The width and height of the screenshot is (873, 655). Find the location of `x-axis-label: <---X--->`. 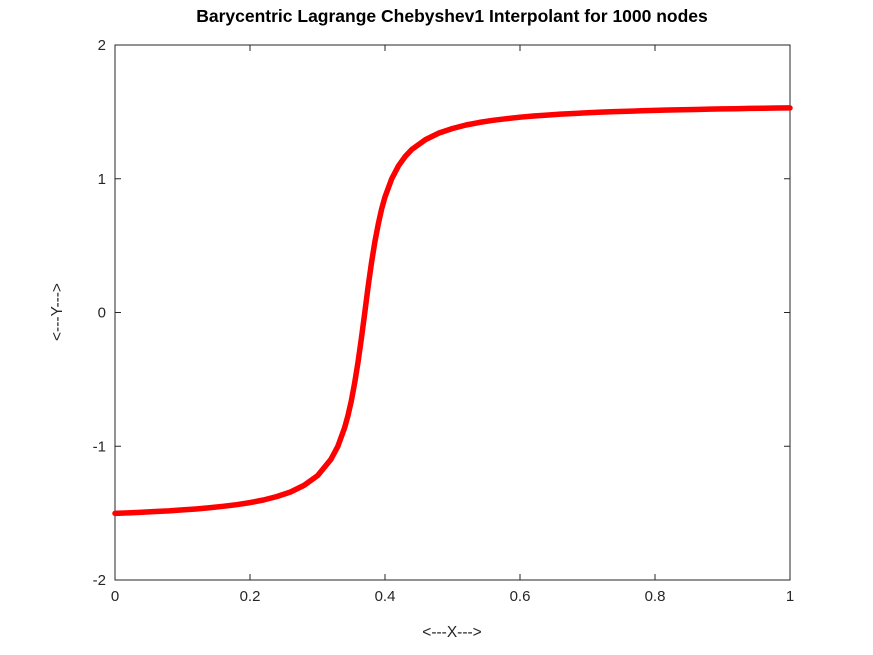

x-axis-label: <---X---> is located at coordinates (451, 632).